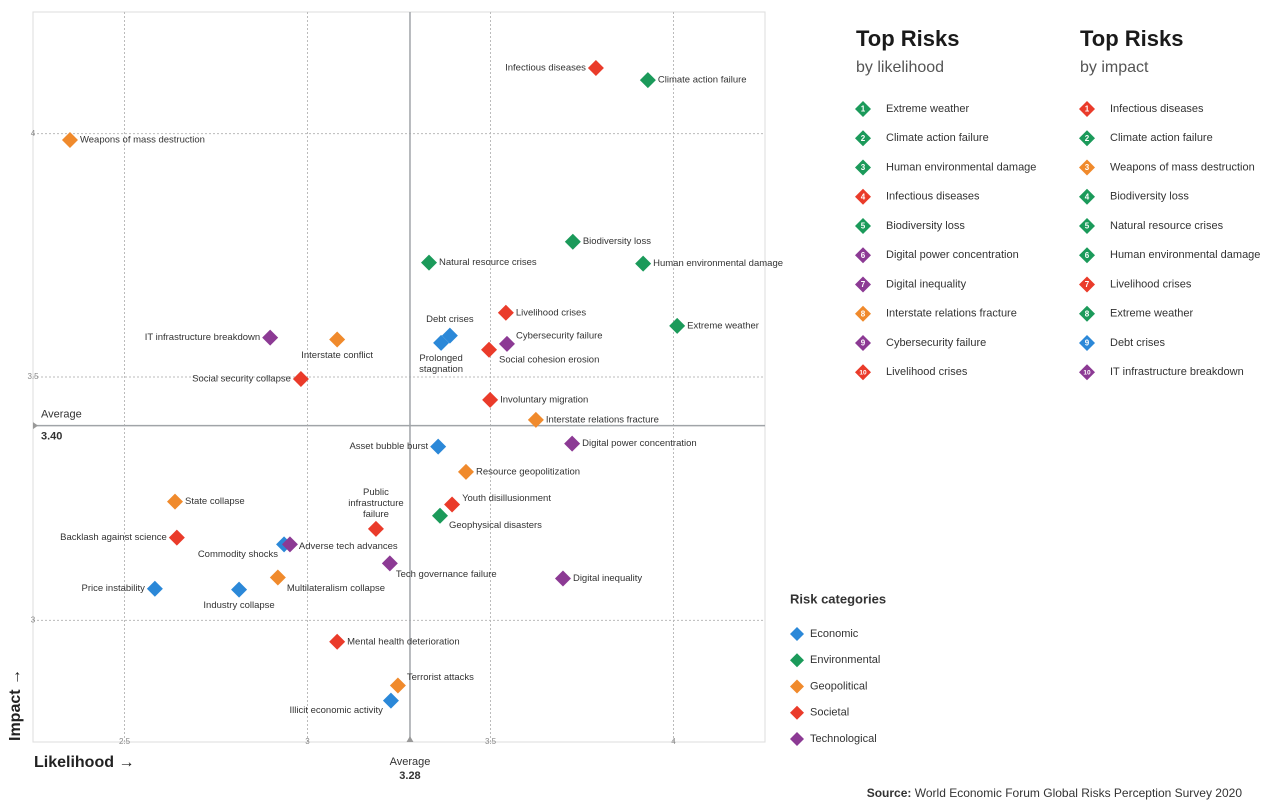  I want to click on point-label: Terrorist attacks, so click(440, 677).